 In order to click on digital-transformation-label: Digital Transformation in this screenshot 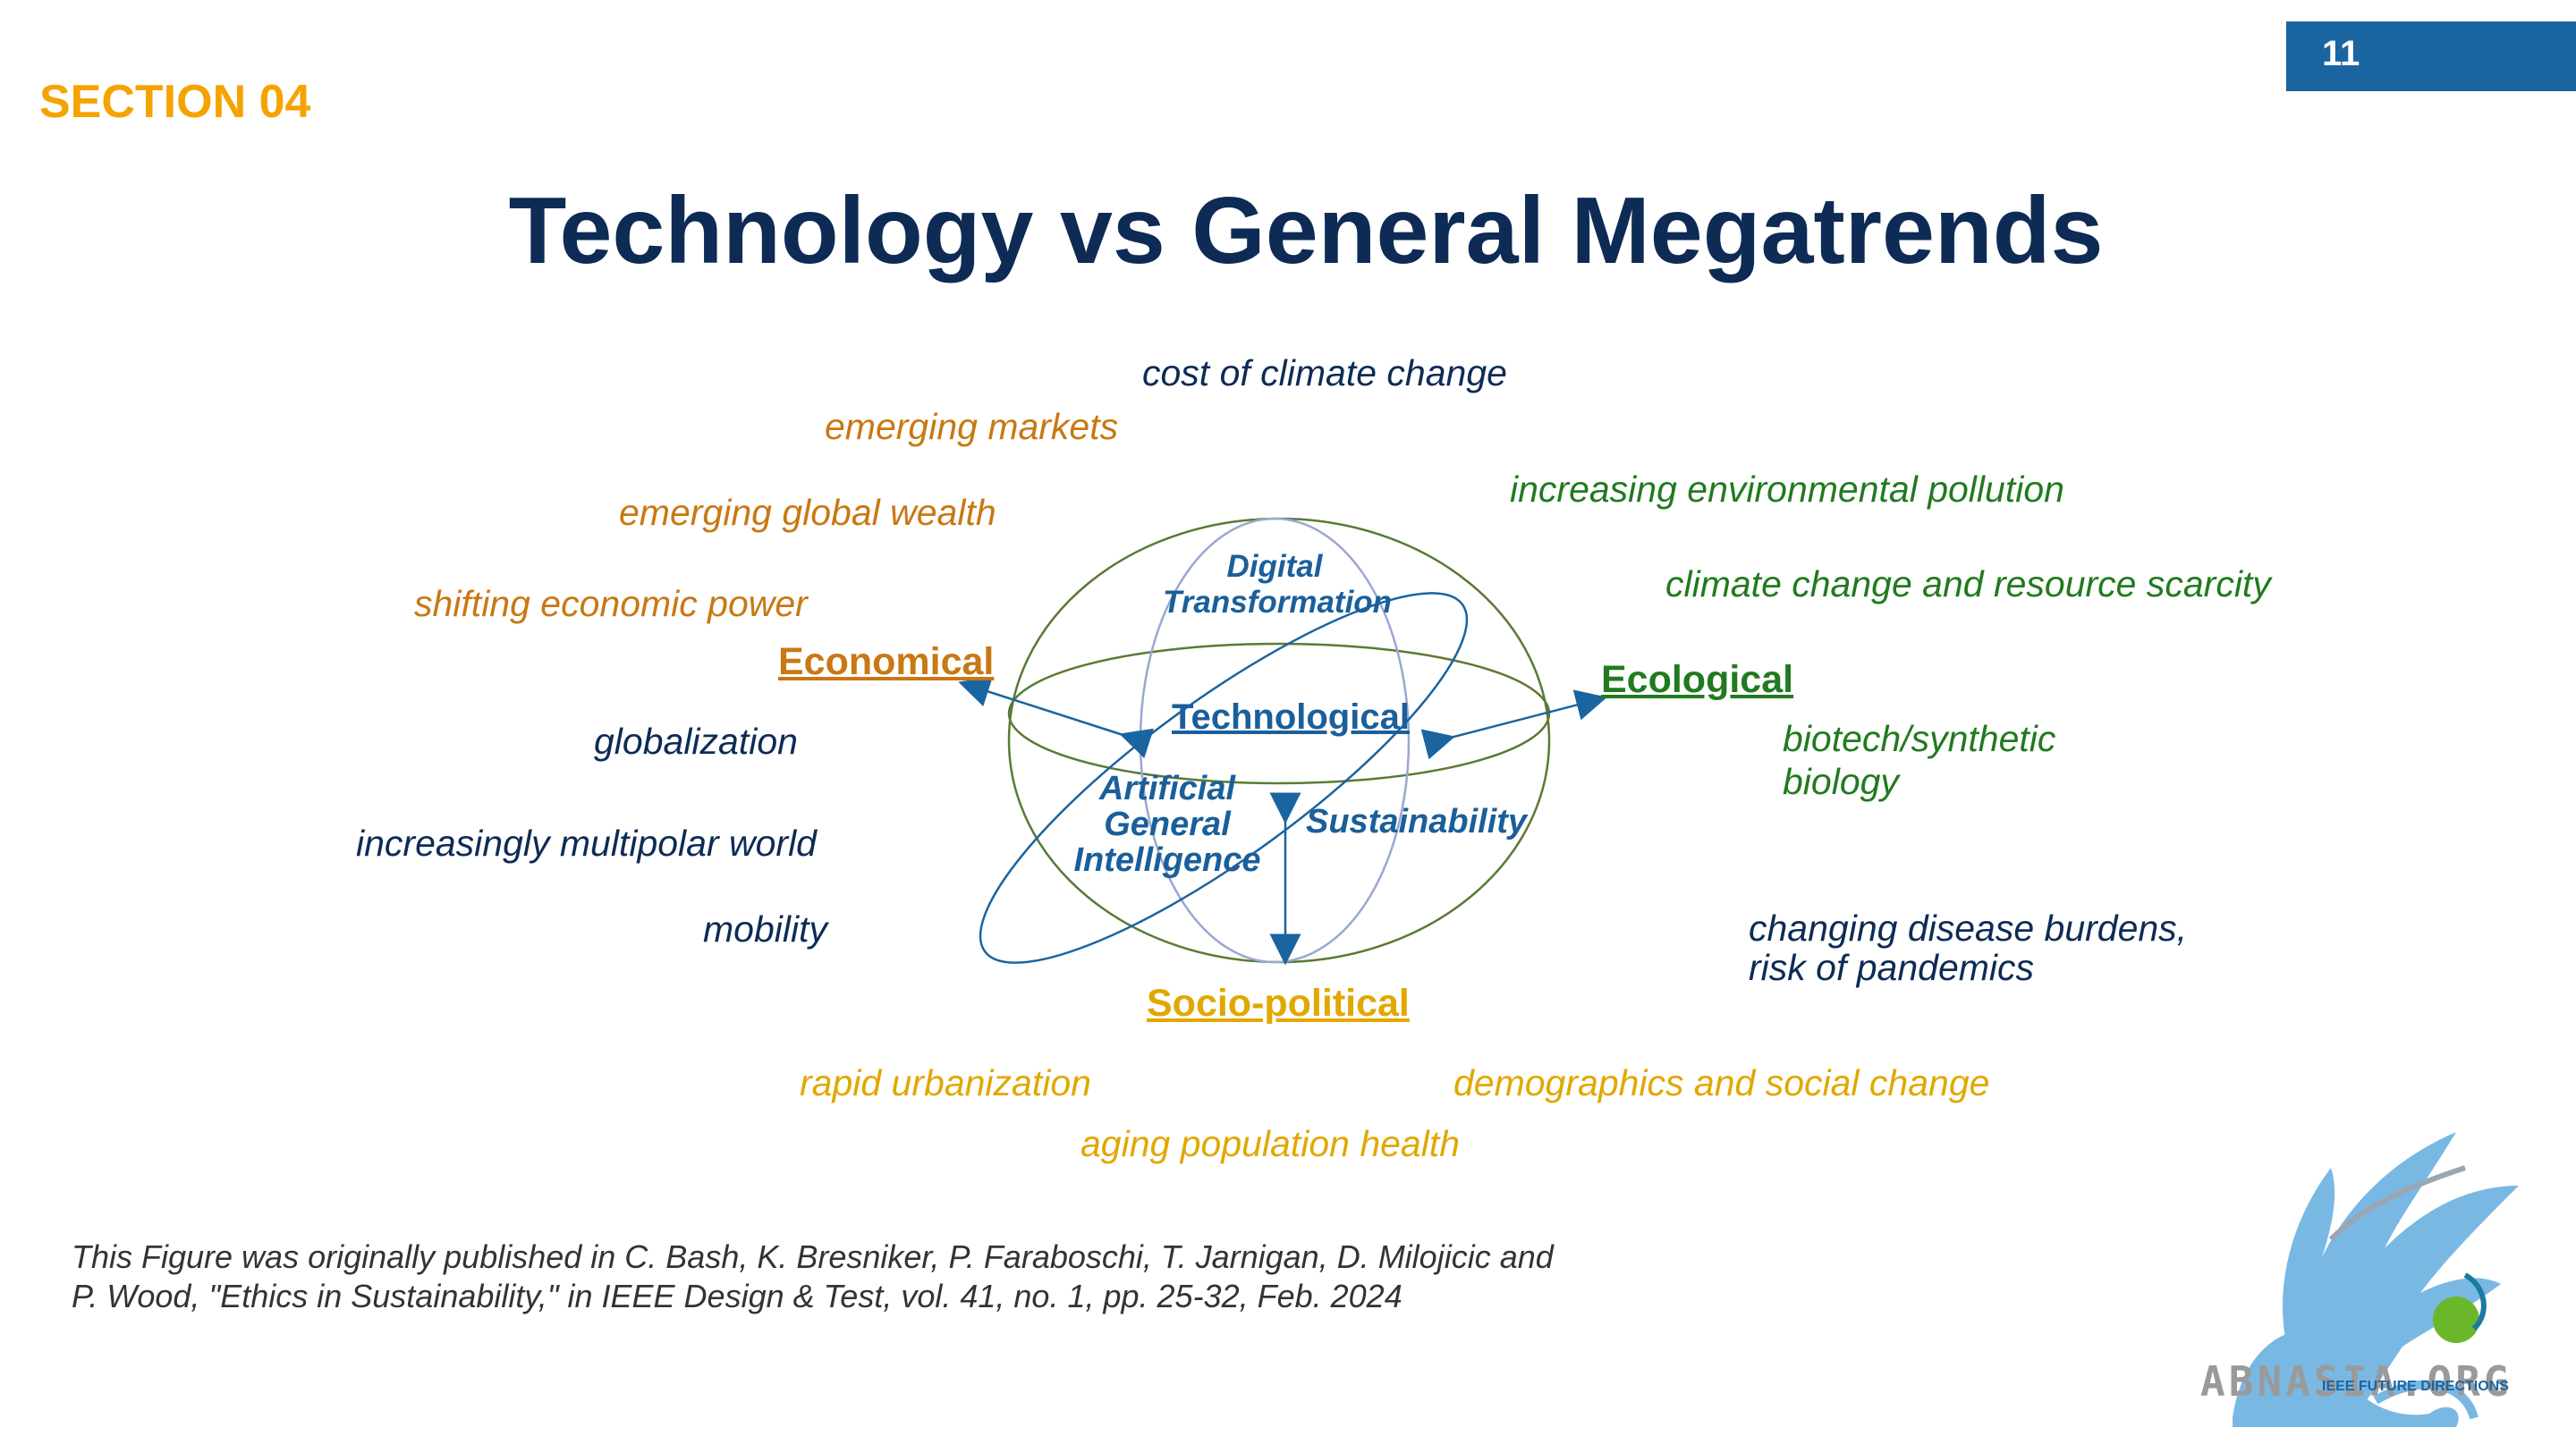, I will do `click(1278, 585)`.